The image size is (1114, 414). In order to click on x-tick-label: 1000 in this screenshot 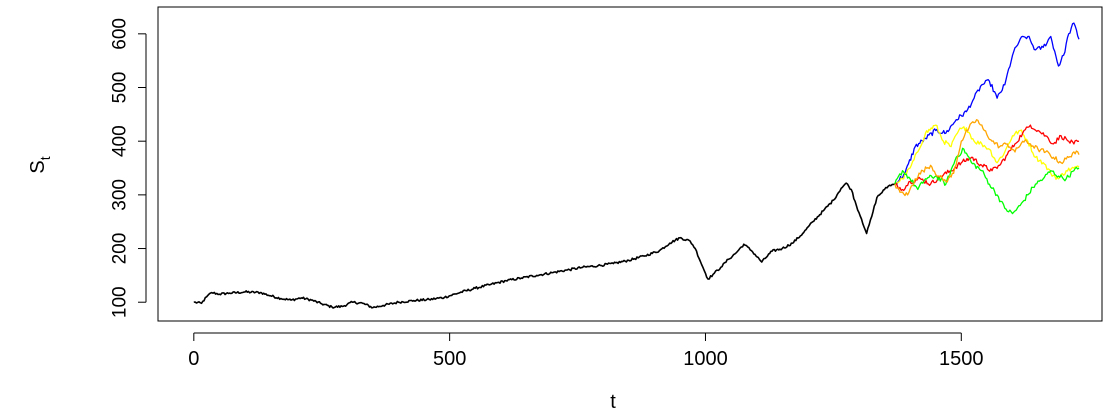, I will do `click(705, 359)`.